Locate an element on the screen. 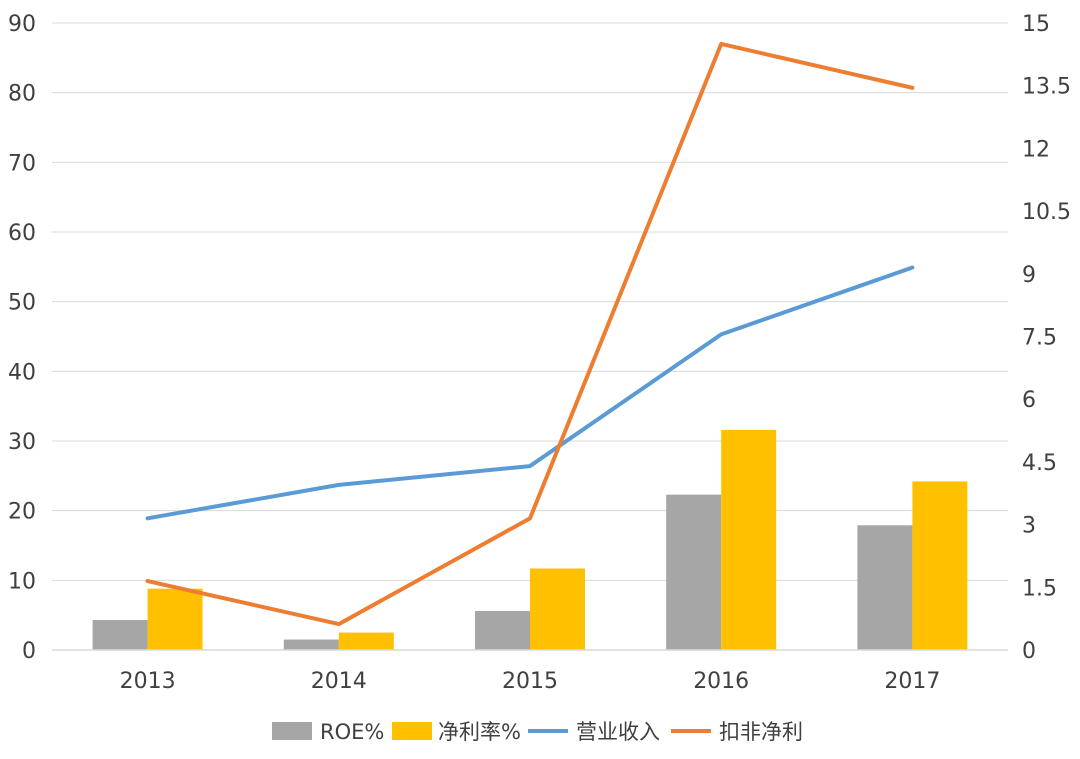 The width and height of the screenshot is (1080, 759). x-tick-label: 2013 is located at coordinates (148, 681).